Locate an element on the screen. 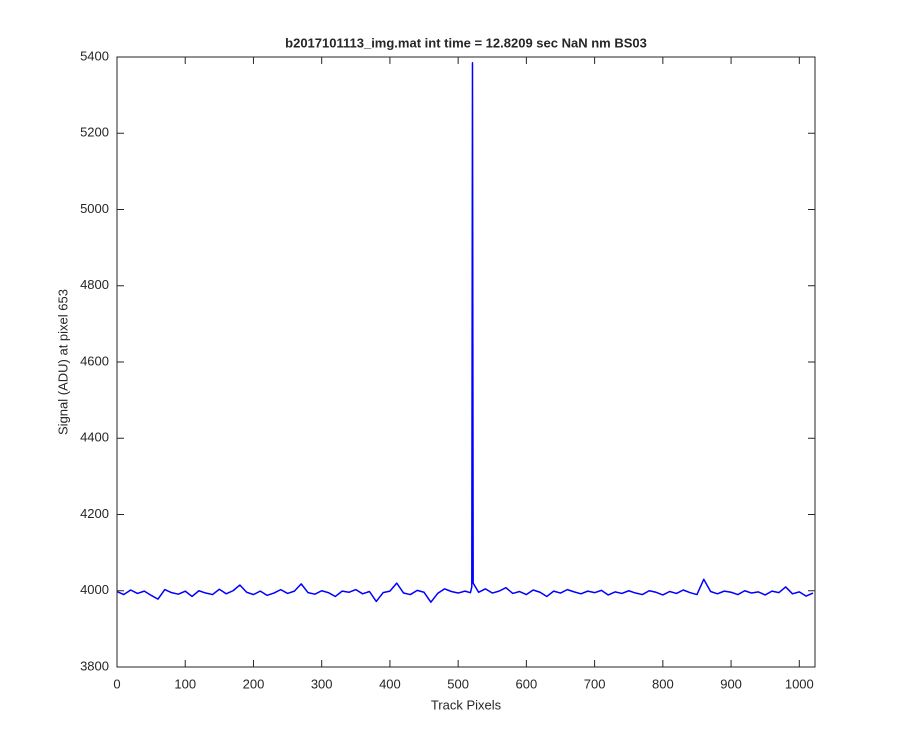 This screenshot has width=900, height=750. x-tick-label: 500 is located at coordinates (458, 683).